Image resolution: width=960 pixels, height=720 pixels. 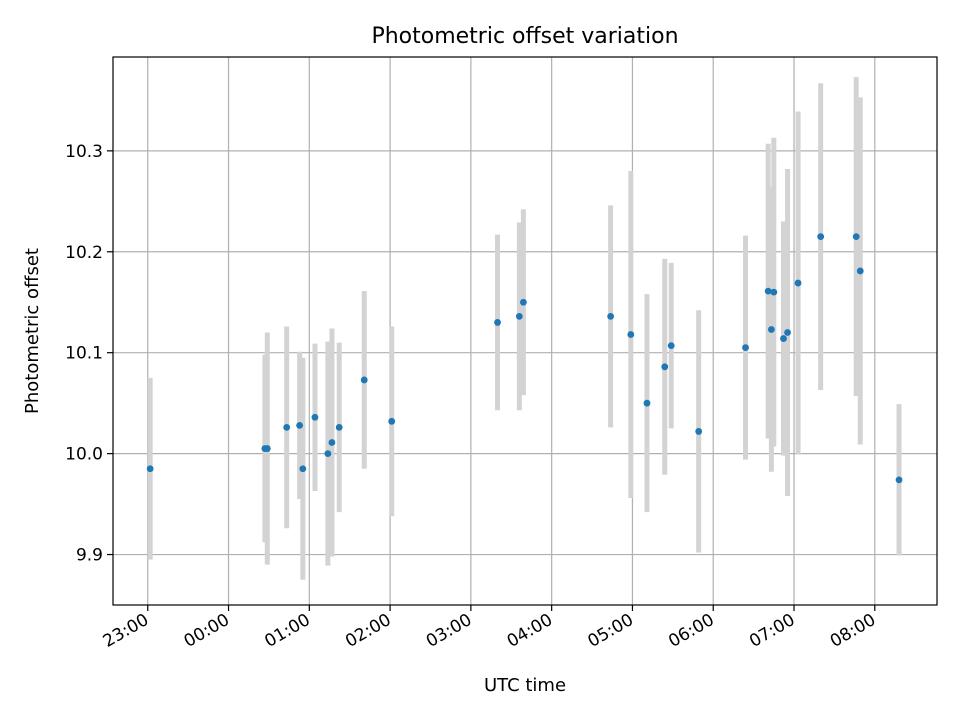 What do you see at coordinates (32, 331) in the screenshot?
I see `y-axis-label: Photometric offset` at bounding box center [32, 331].